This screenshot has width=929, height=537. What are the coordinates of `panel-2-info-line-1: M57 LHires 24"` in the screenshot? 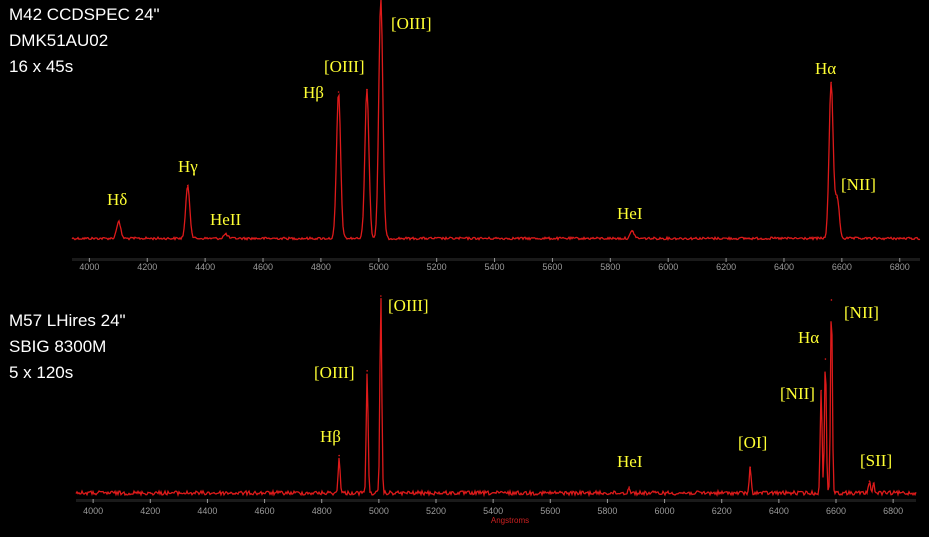 It's located at (67, 320).